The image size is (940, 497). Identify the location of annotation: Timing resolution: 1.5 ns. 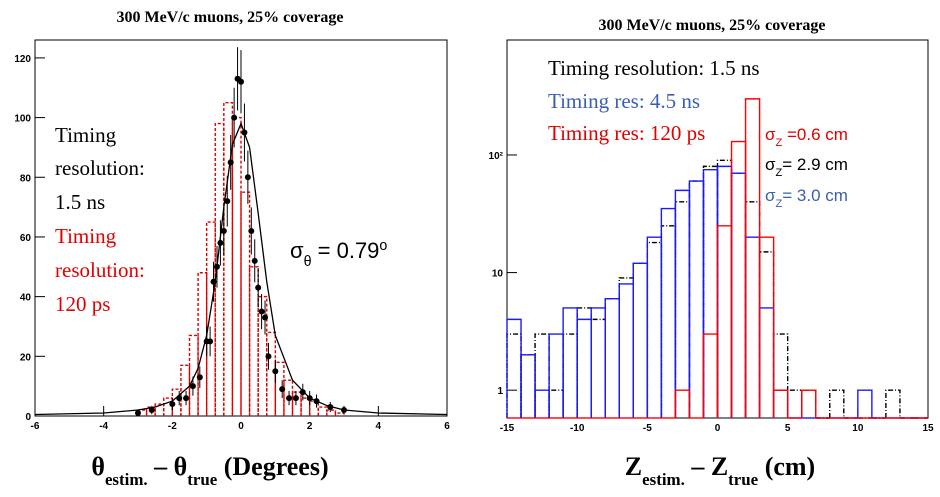
(654, 68).